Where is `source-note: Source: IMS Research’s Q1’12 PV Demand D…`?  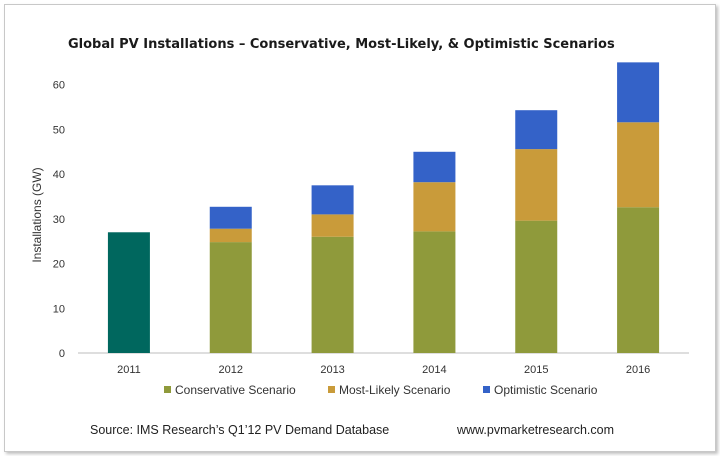 source-note: Source: IMS Research’s Q1’12 PV Demand D… is located at coordinates (239, 430).